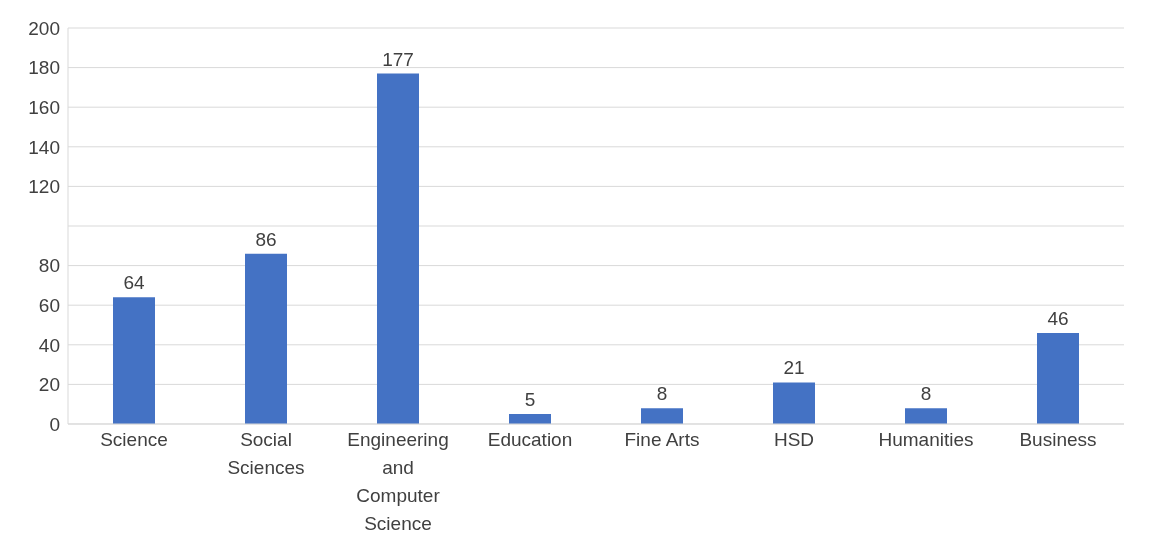  What do you see at coordinates (134, 439) in the screenshot?
I see `x-tick-label: Science` at bounding box center [134, 439].